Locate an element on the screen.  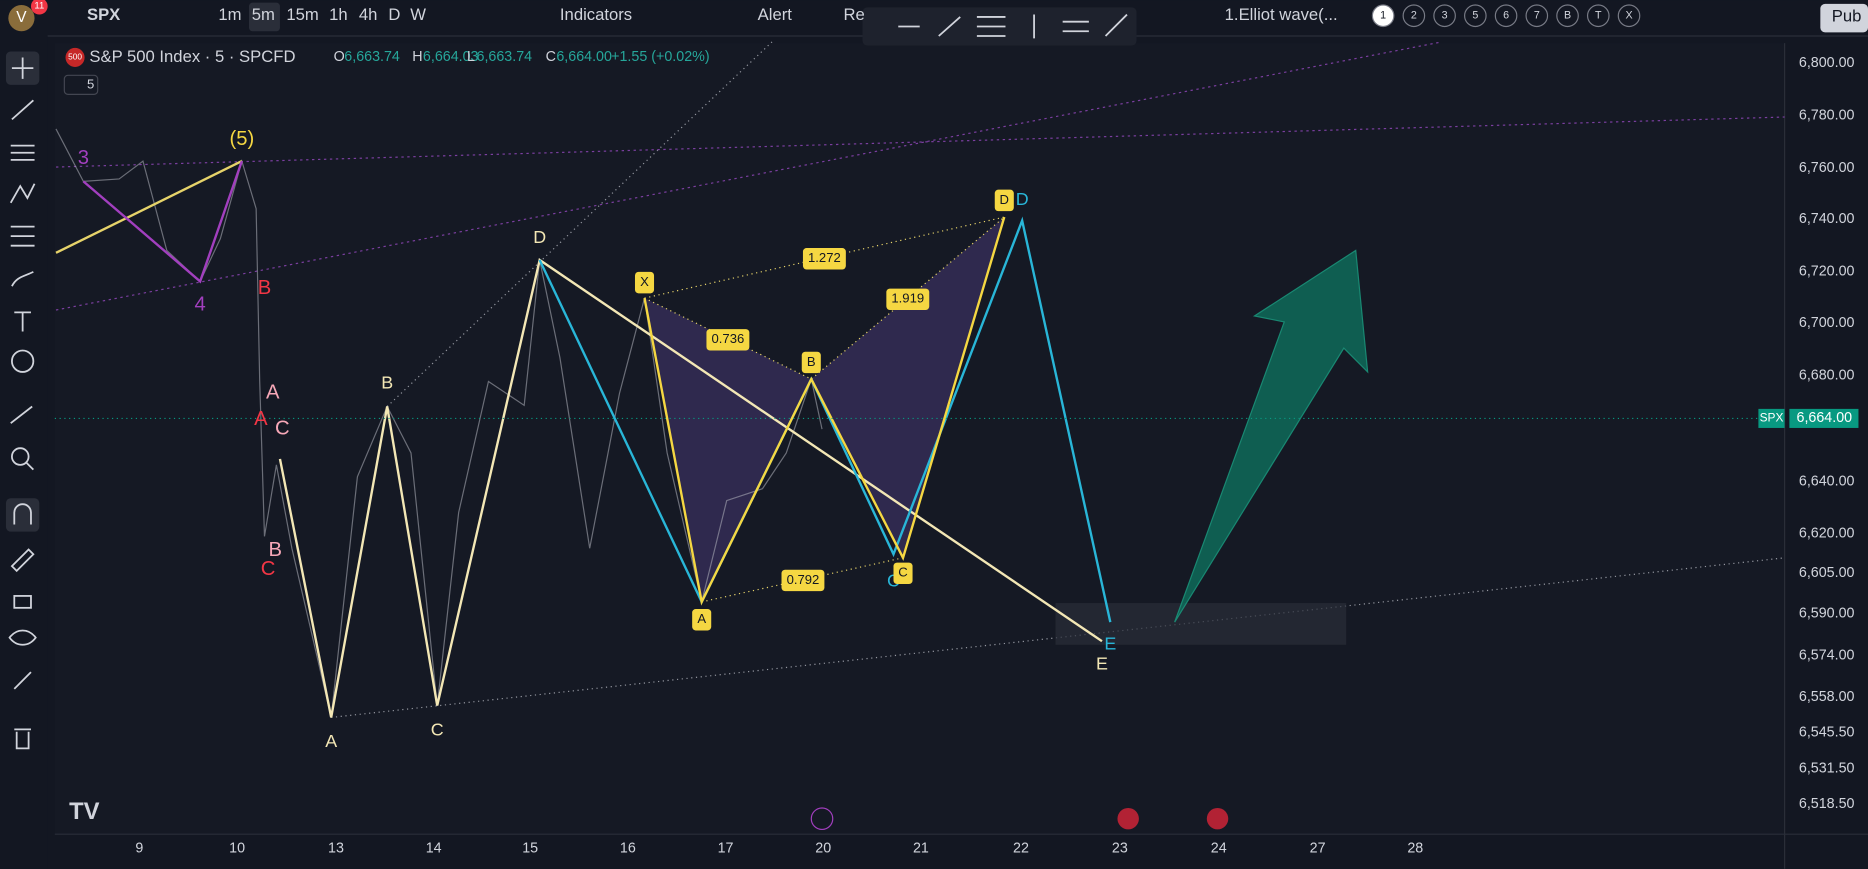
price-label: 6,800.00 is located at coordinates (1827, 63).